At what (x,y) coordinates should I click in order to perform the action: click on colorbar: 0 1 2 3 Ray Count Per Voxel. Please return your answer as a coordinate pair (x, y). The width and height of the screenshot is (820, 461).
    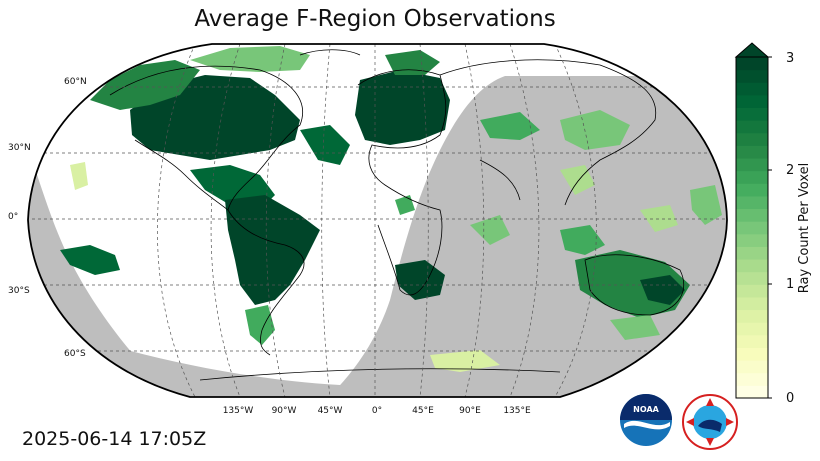
    Looking at the image, I should click on (773, 224).